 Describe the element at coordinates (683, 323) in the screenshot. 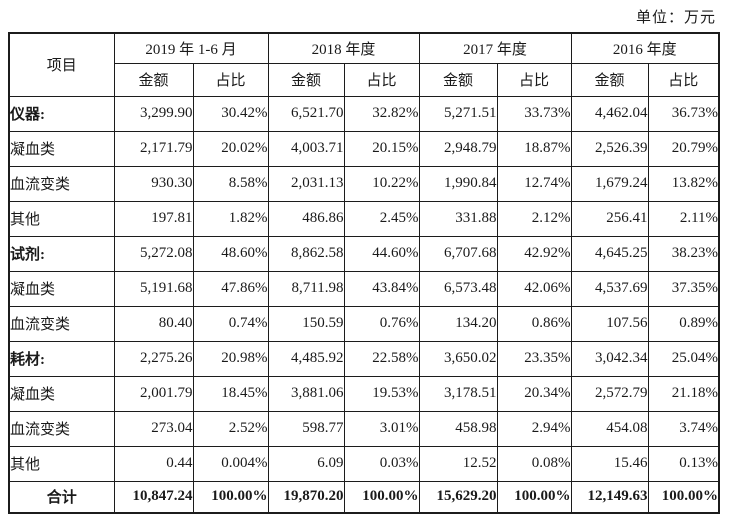

I see `ratio-cell: 0.89%` at that location.